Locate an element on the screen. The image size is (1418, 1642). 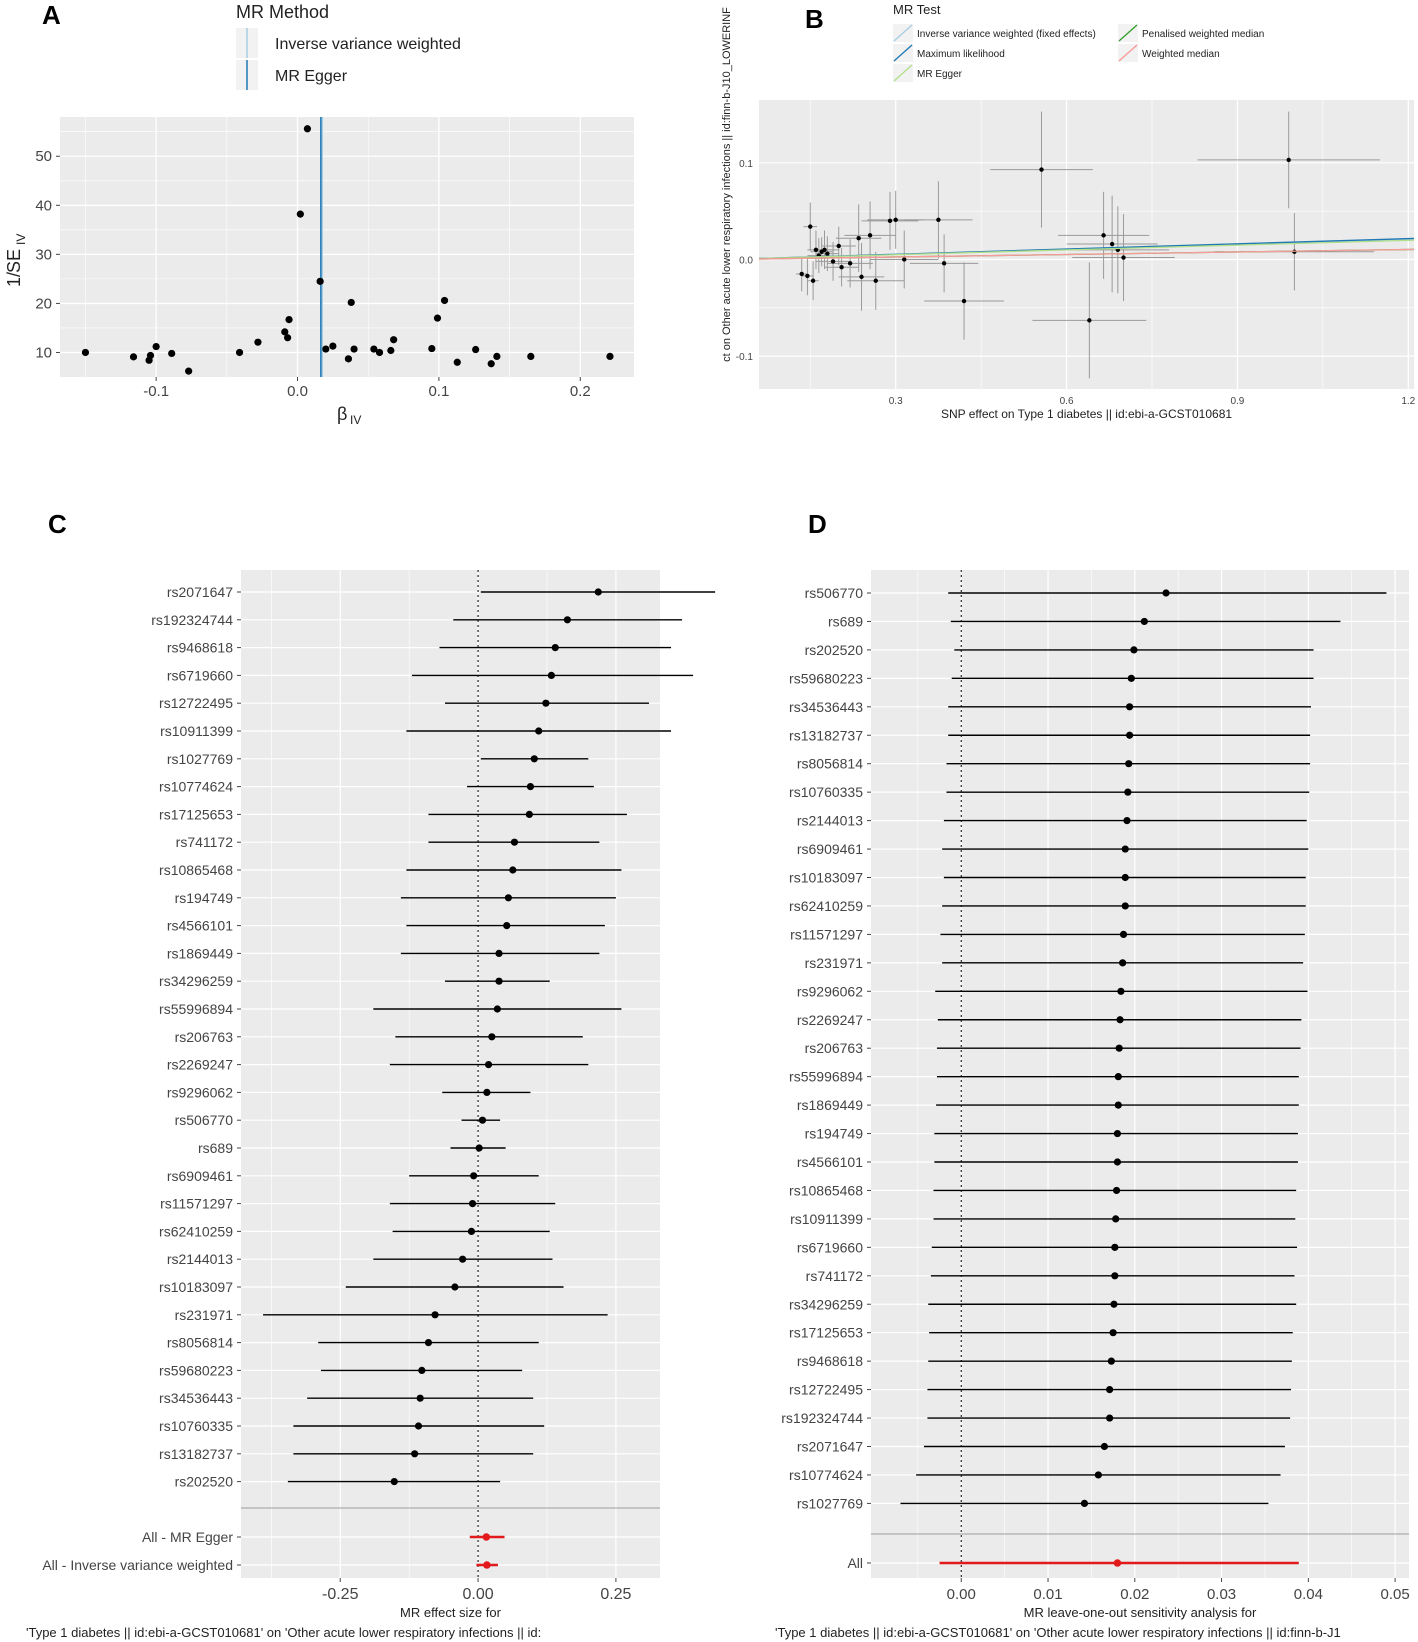
snp-label: rs194749 is located at coordinates (834, 1134).